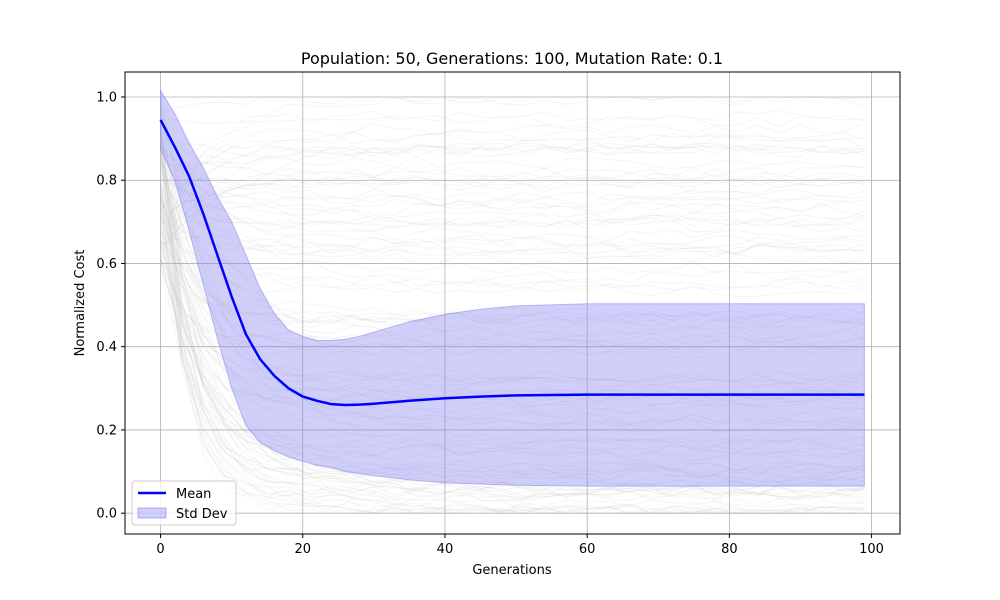 Image resolution: width=1000 pixels, height=600 pixels. What do you see at coordinates (520, 545) in the screenshot?
I see `x-axis-ticks: 0 20 40 60 80 100` at bounding box center [520, 545].